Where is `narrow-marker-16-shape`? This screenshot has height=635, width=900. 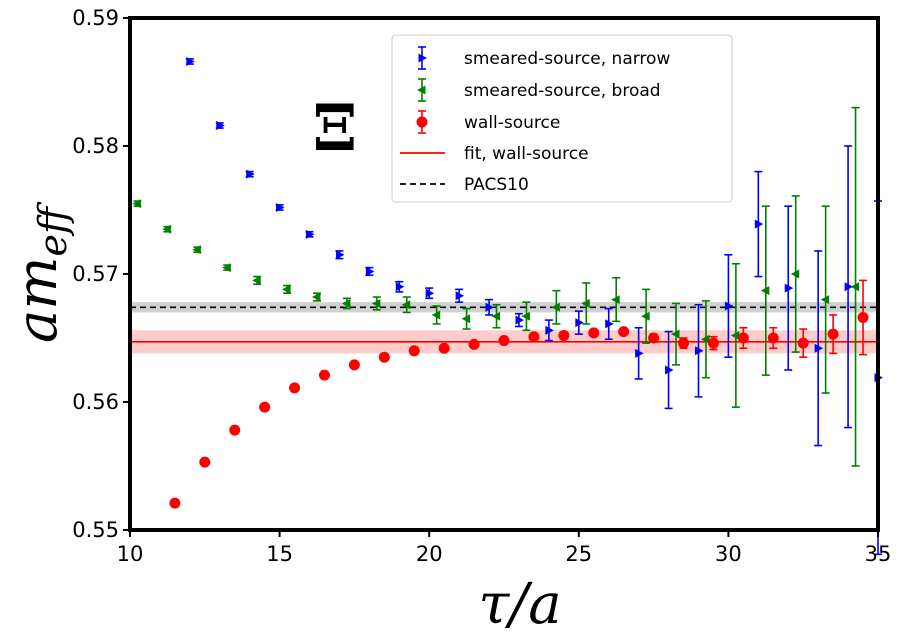 narrow-marker-16-shape is located at coordinates (669, 370).